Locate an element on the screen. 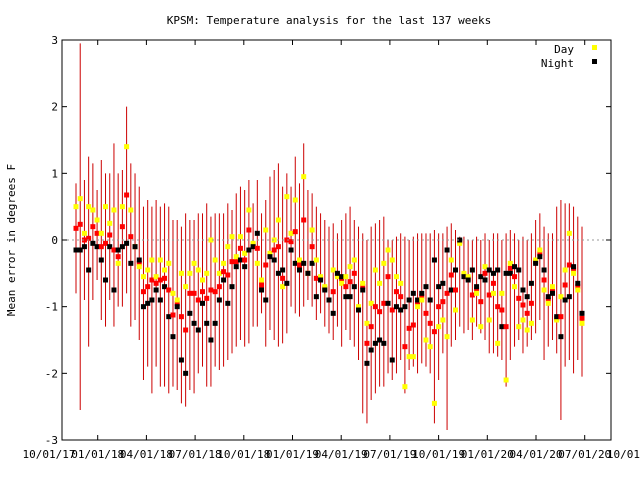 This screenshot has width=640, height=480. x-tick-label: 01/01/19 is located at coordinates (292, 454).